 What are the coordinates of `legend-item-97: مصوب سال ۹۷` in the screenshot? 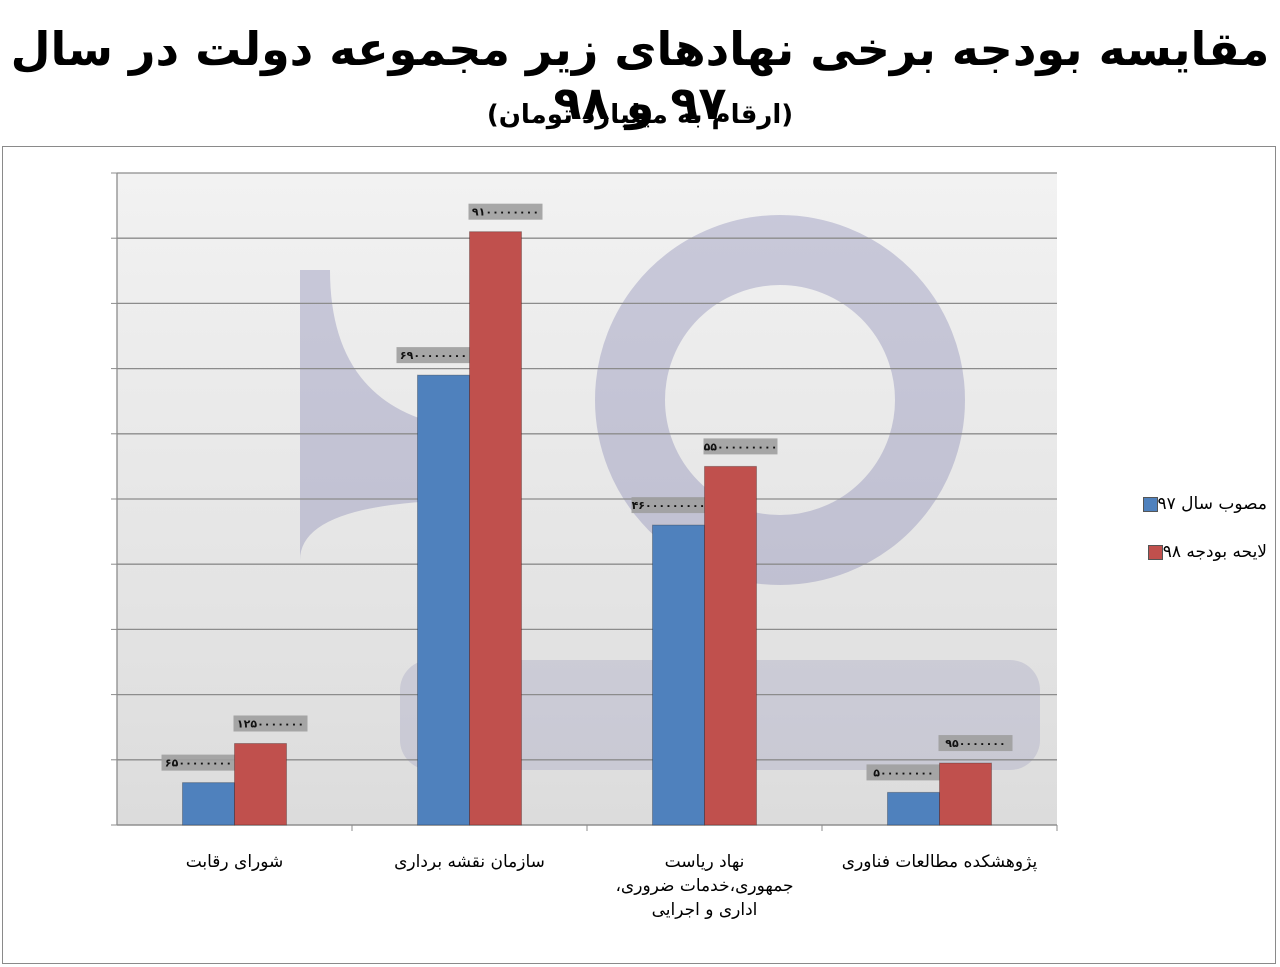 It's located at (1182, 504).